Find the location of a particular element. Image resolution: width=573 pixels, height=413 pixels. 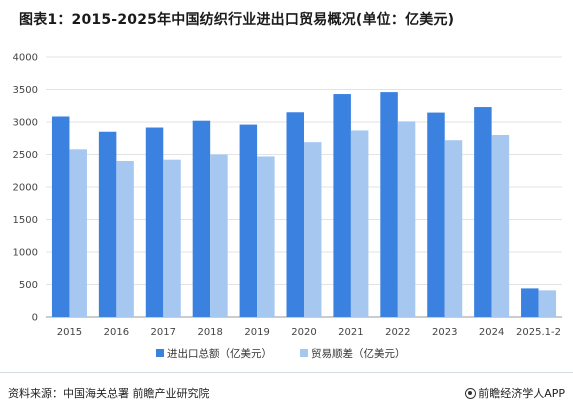

chart-title: 图表1：2015-2025年中国纺织行业进出口贸易概况(单位：亿美元) is located at coordinates (237, 20).